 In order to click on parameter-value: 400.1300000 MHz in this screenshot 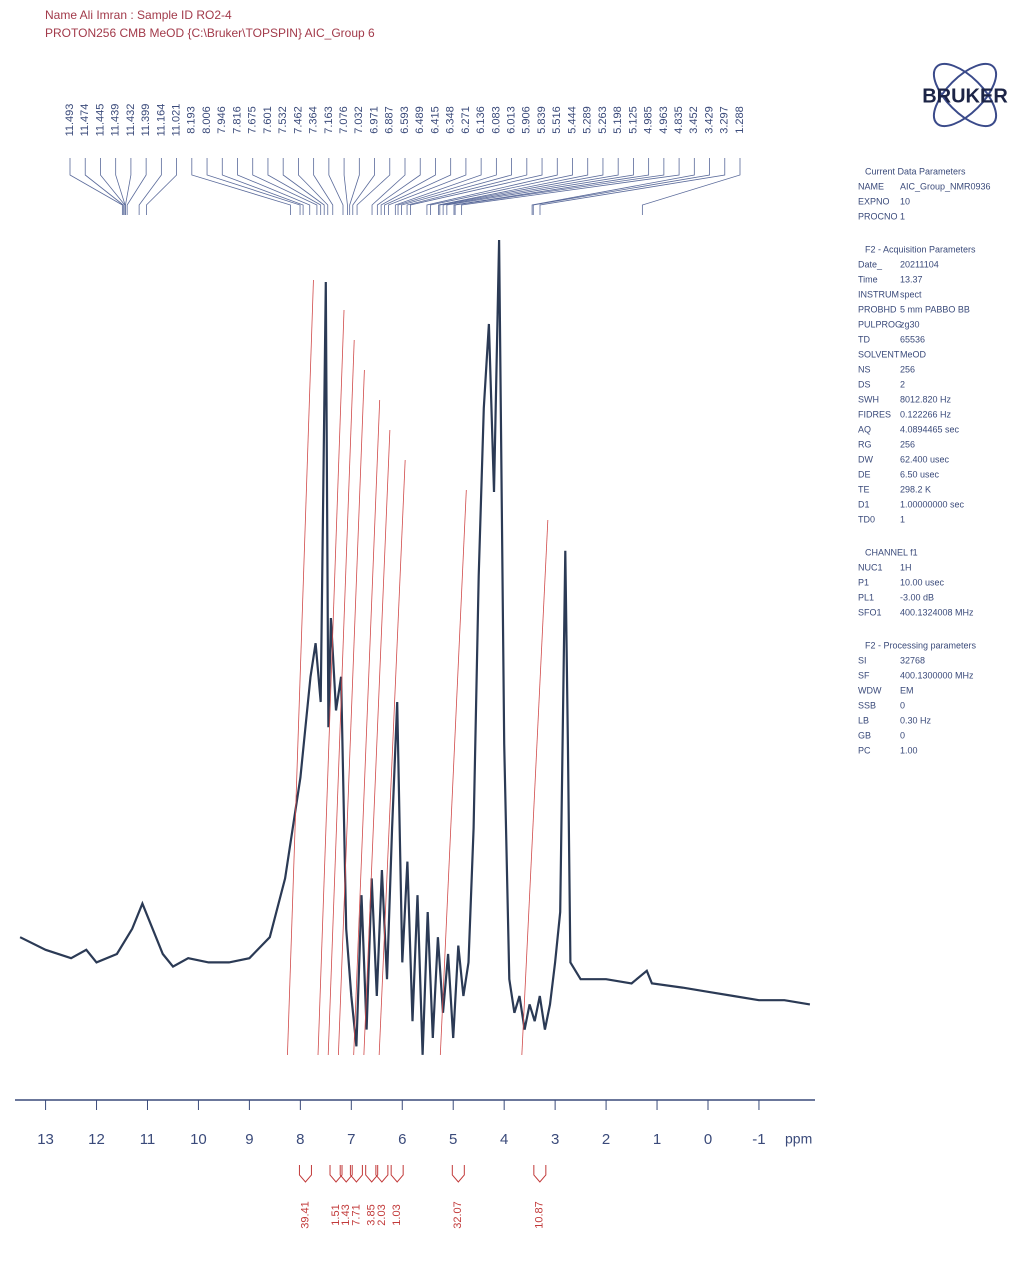, I will do `click(937, 675)`.